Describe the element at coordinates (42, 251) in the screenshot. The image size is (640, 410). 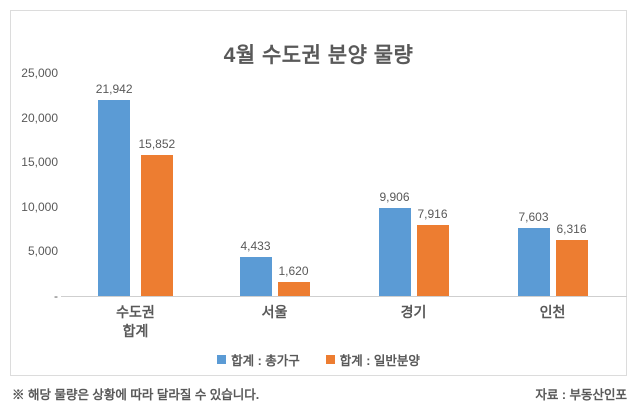
I see `y-tick-label: 5,000` at that location.